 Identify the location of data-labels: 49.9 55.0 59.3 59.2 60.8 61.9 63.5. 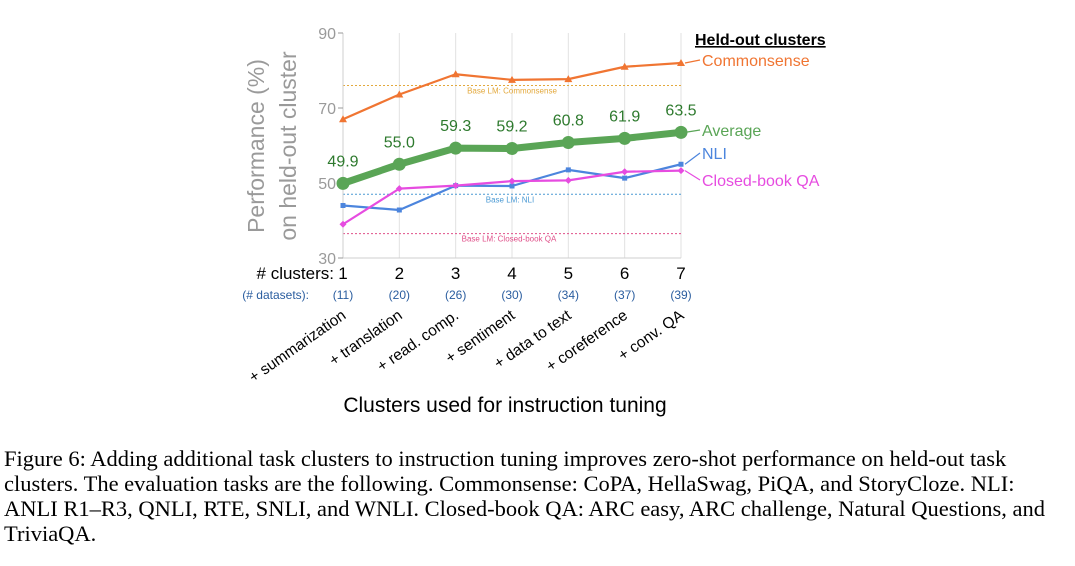
(511, 136).